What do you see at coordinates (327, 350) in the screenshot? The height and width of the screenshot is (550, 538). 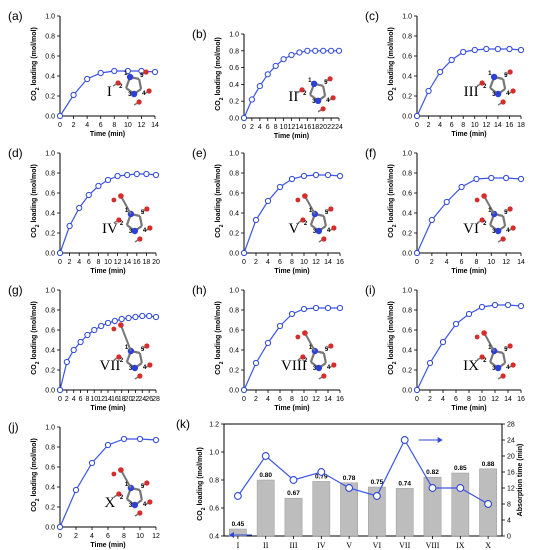 I see `atom-number: 5` at bounding box center [327, 350].